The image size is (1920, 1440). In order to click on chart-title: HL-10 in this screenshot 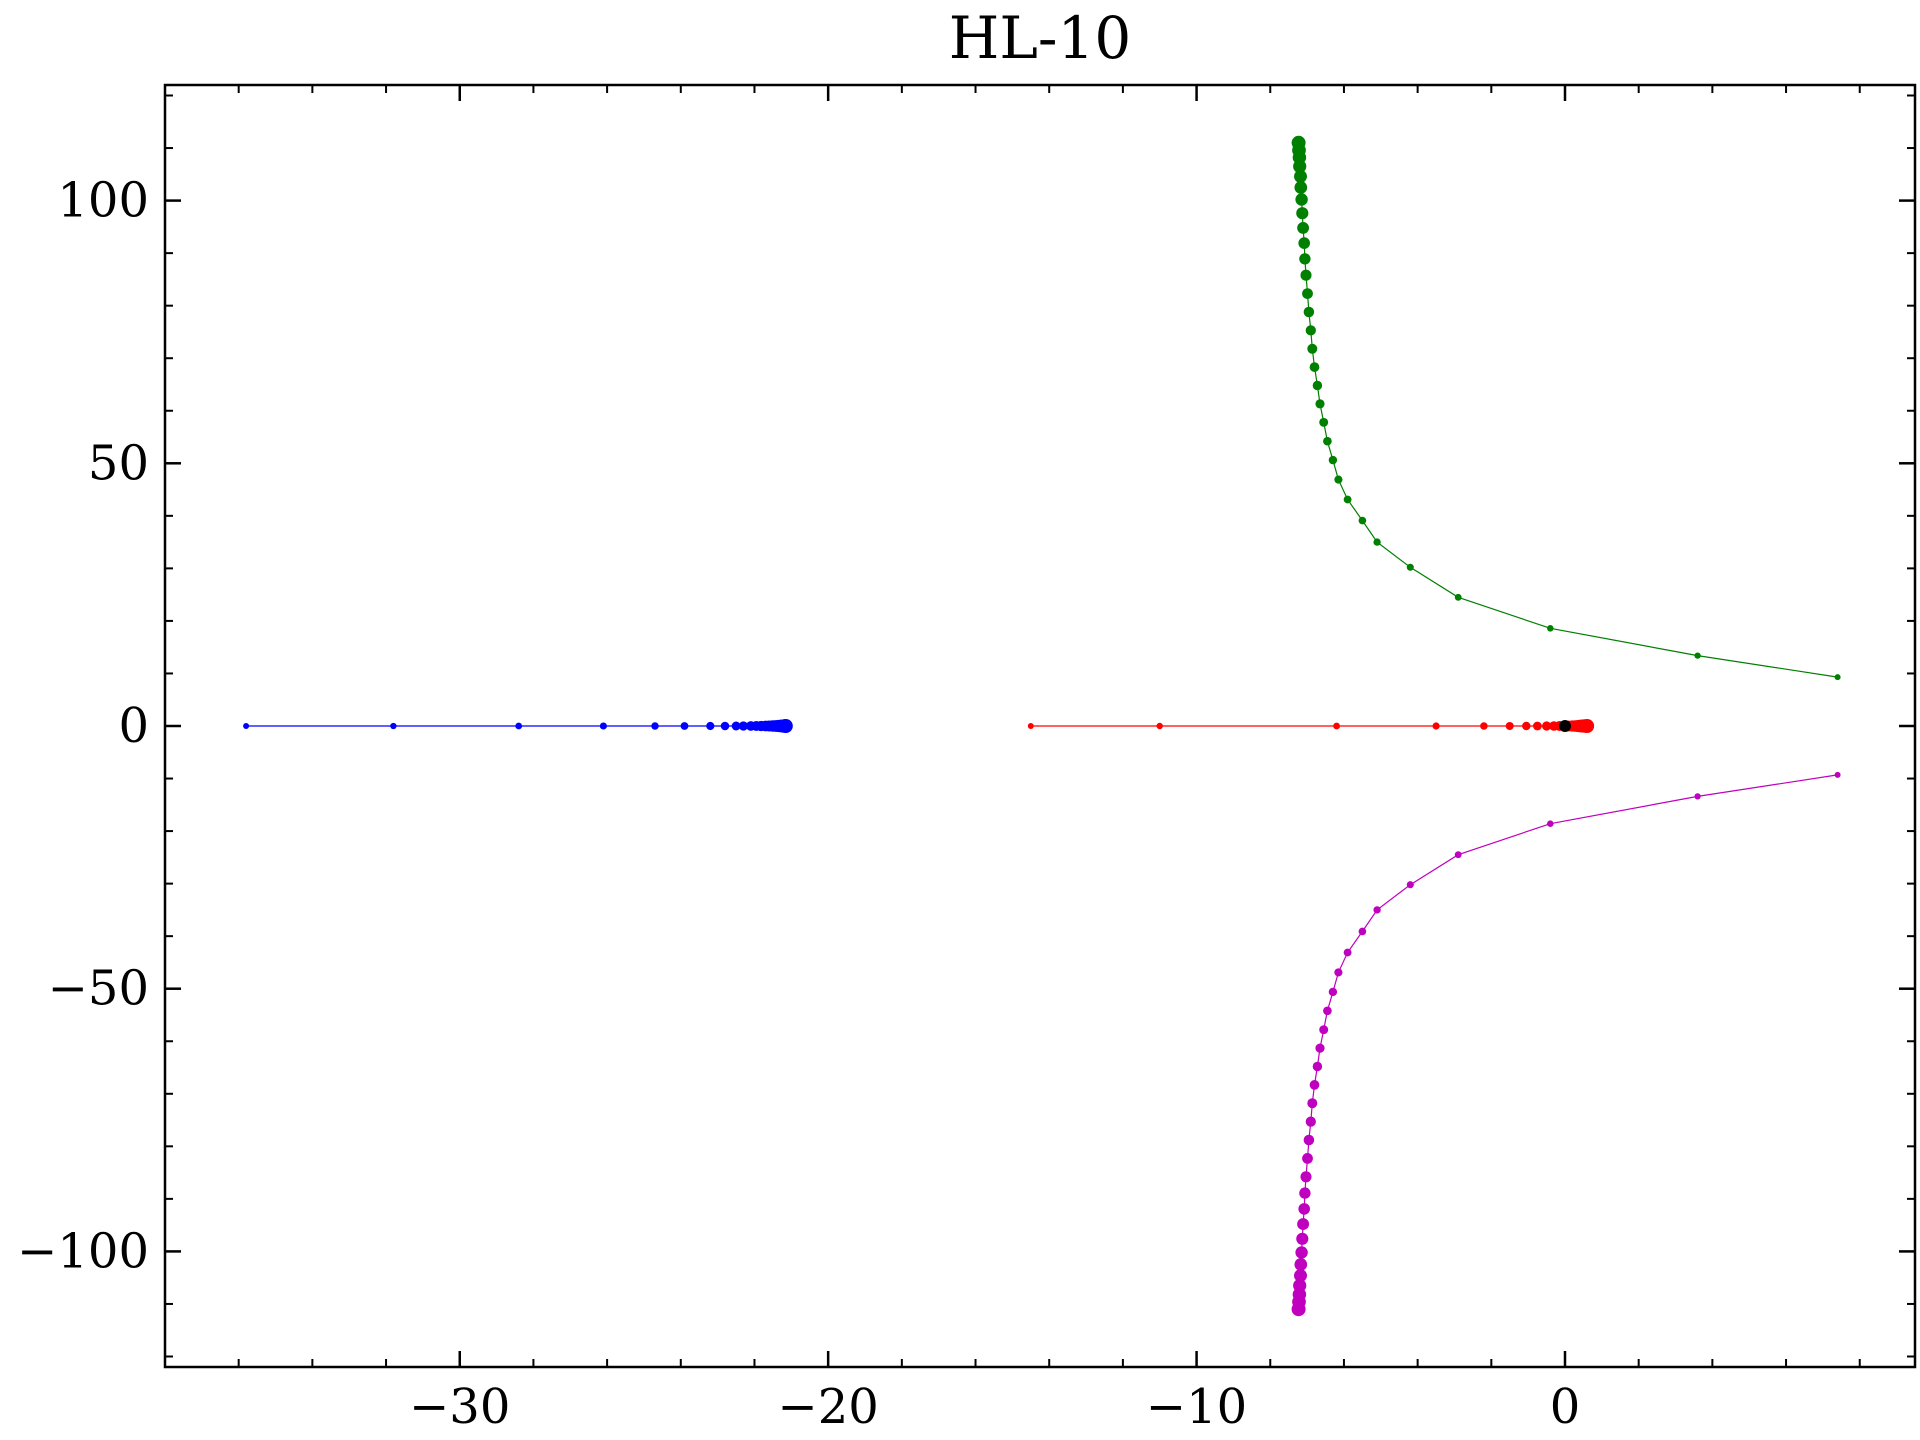, I will do `click(1040, 38)`.